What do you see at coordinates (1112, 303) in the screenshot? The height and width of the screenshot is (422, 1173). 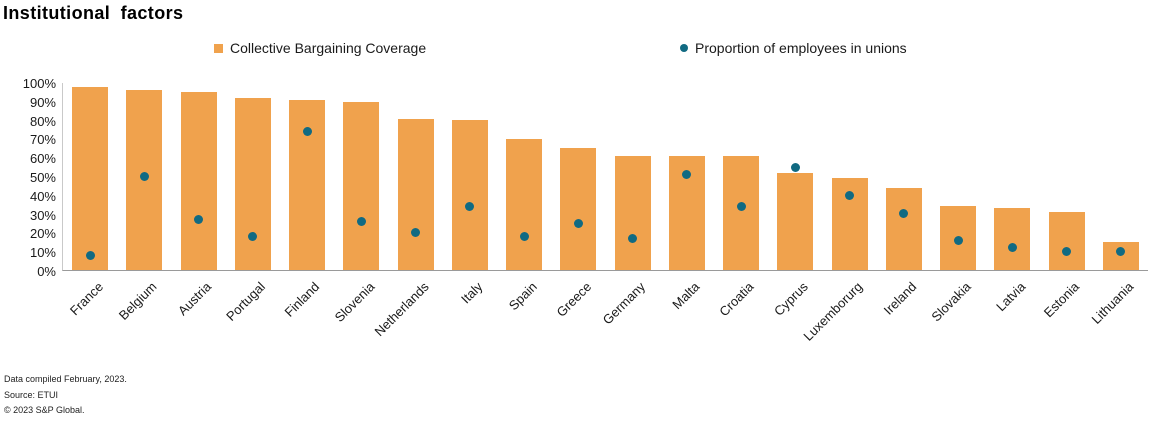 I see `x-axis-label: Lithuania` at bounding box center [1112, 303].